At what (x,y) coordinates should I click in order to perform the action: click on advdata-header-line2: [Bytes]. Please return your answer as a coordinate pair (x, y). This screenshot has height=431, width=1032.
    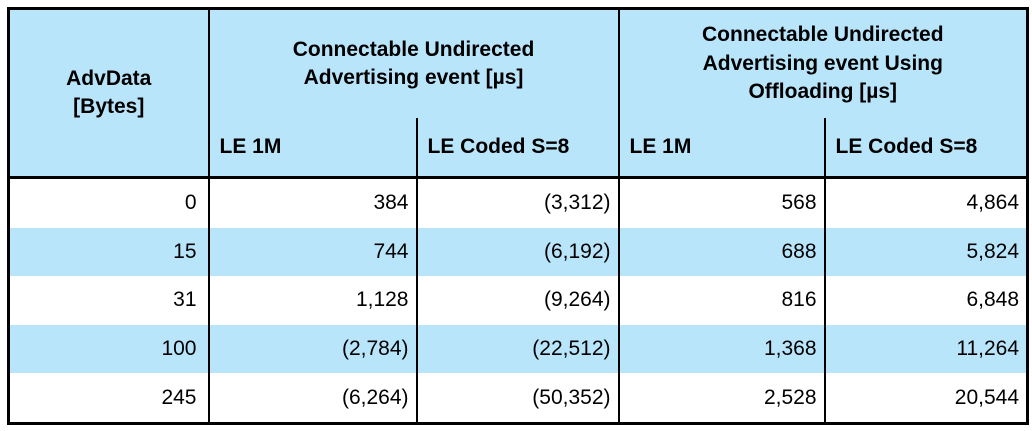
    Looking at the image, I should click on (109, 106).